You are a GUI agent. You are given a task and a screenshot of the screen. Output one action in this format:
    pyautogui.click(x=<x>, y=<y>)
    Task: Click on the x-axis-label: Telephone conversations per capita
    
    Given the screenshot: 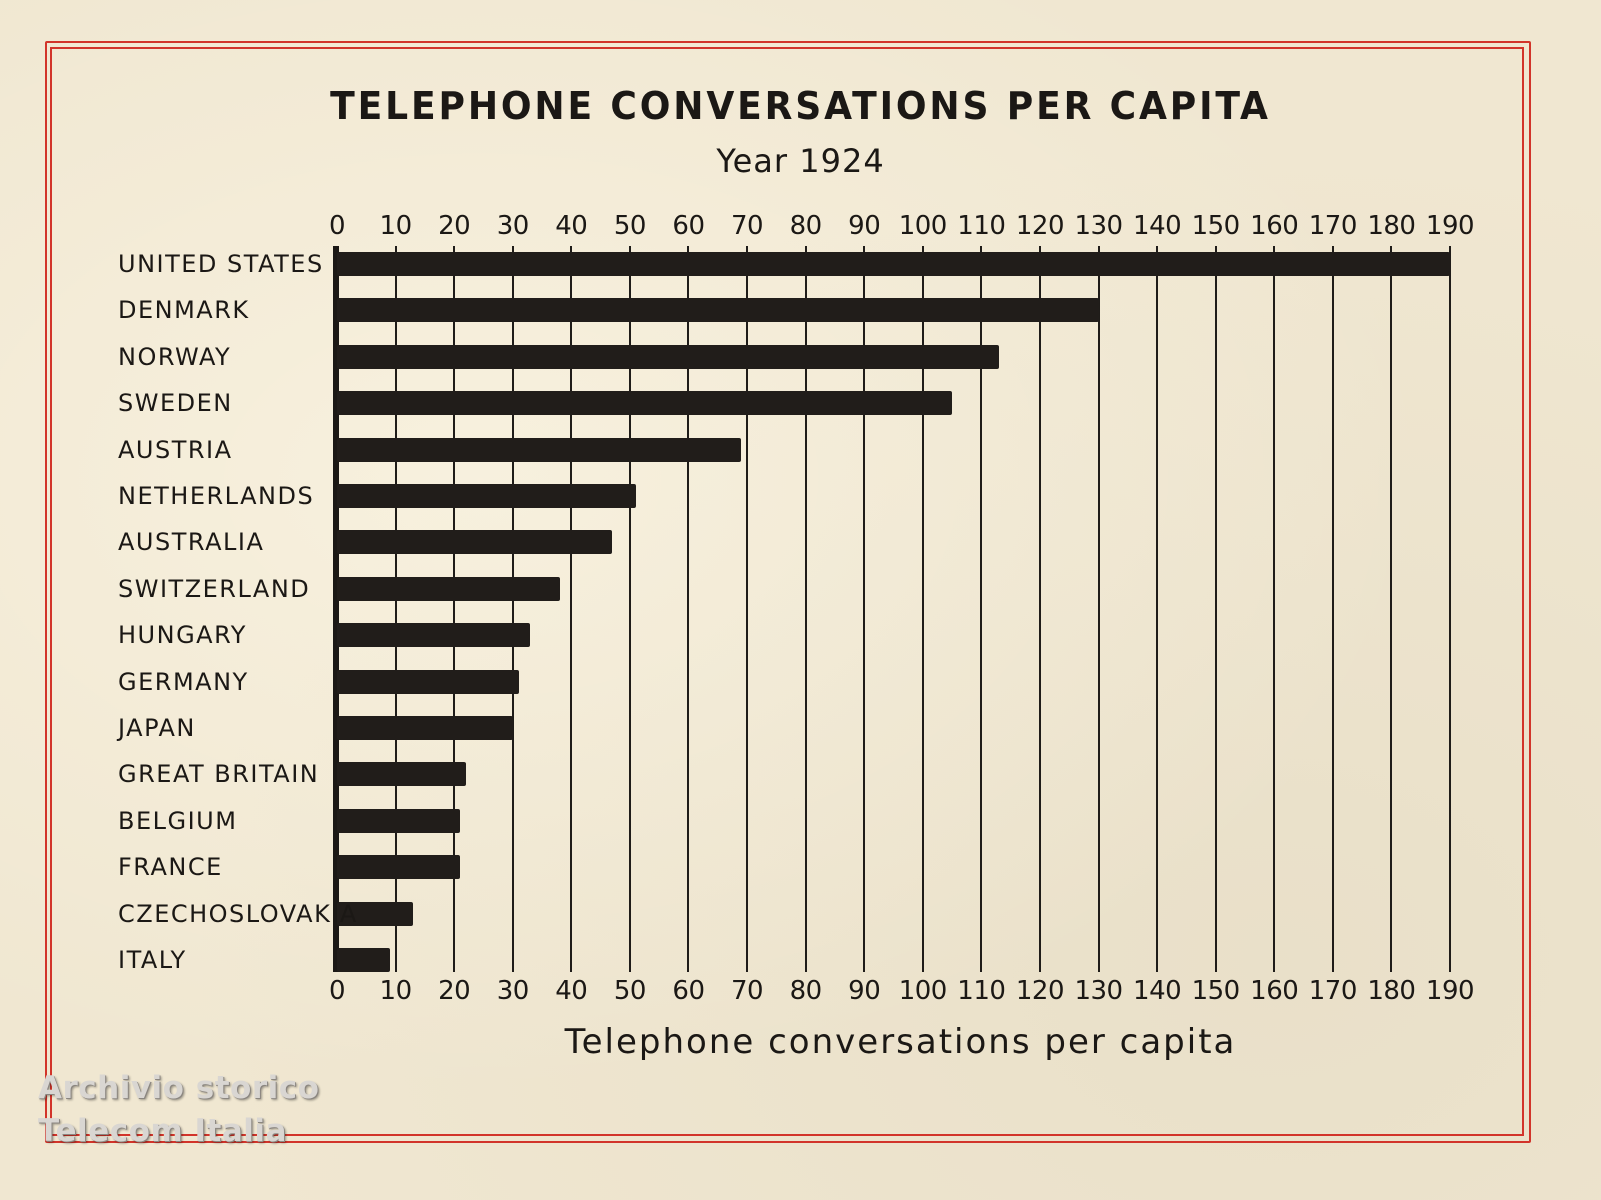 What is the action you would take?
    pyautogui.click(x=900, y=1042)
    